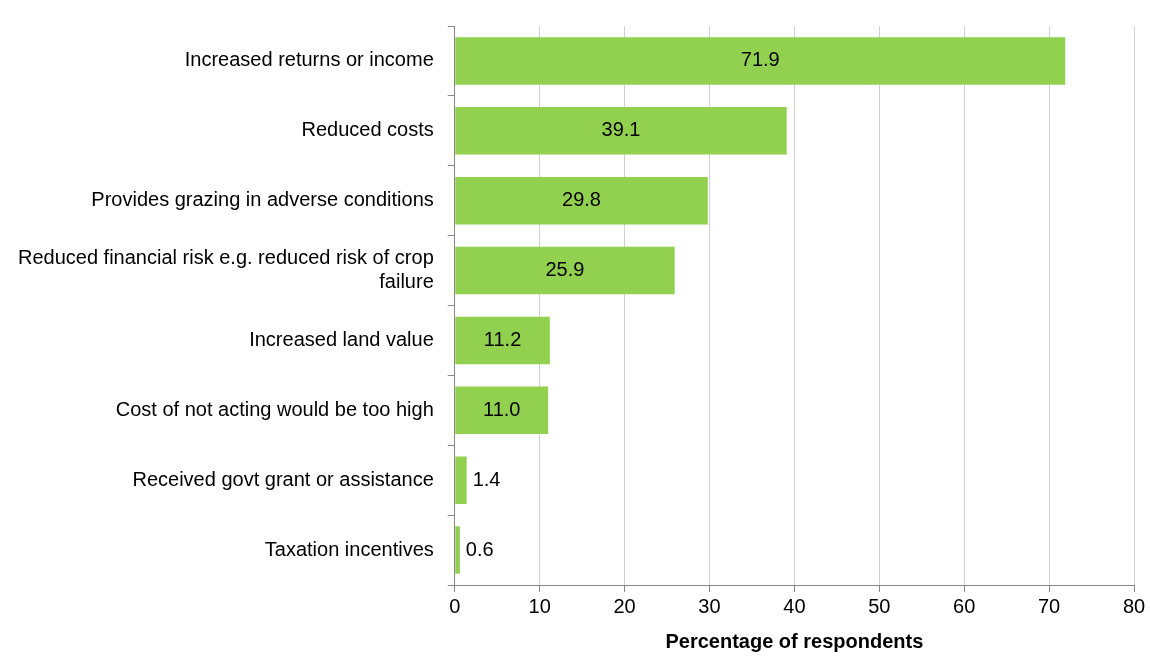 The height and width of the screenshot is (660, 1150). I want to click on x-tick-label: 60, so click(964, 605).